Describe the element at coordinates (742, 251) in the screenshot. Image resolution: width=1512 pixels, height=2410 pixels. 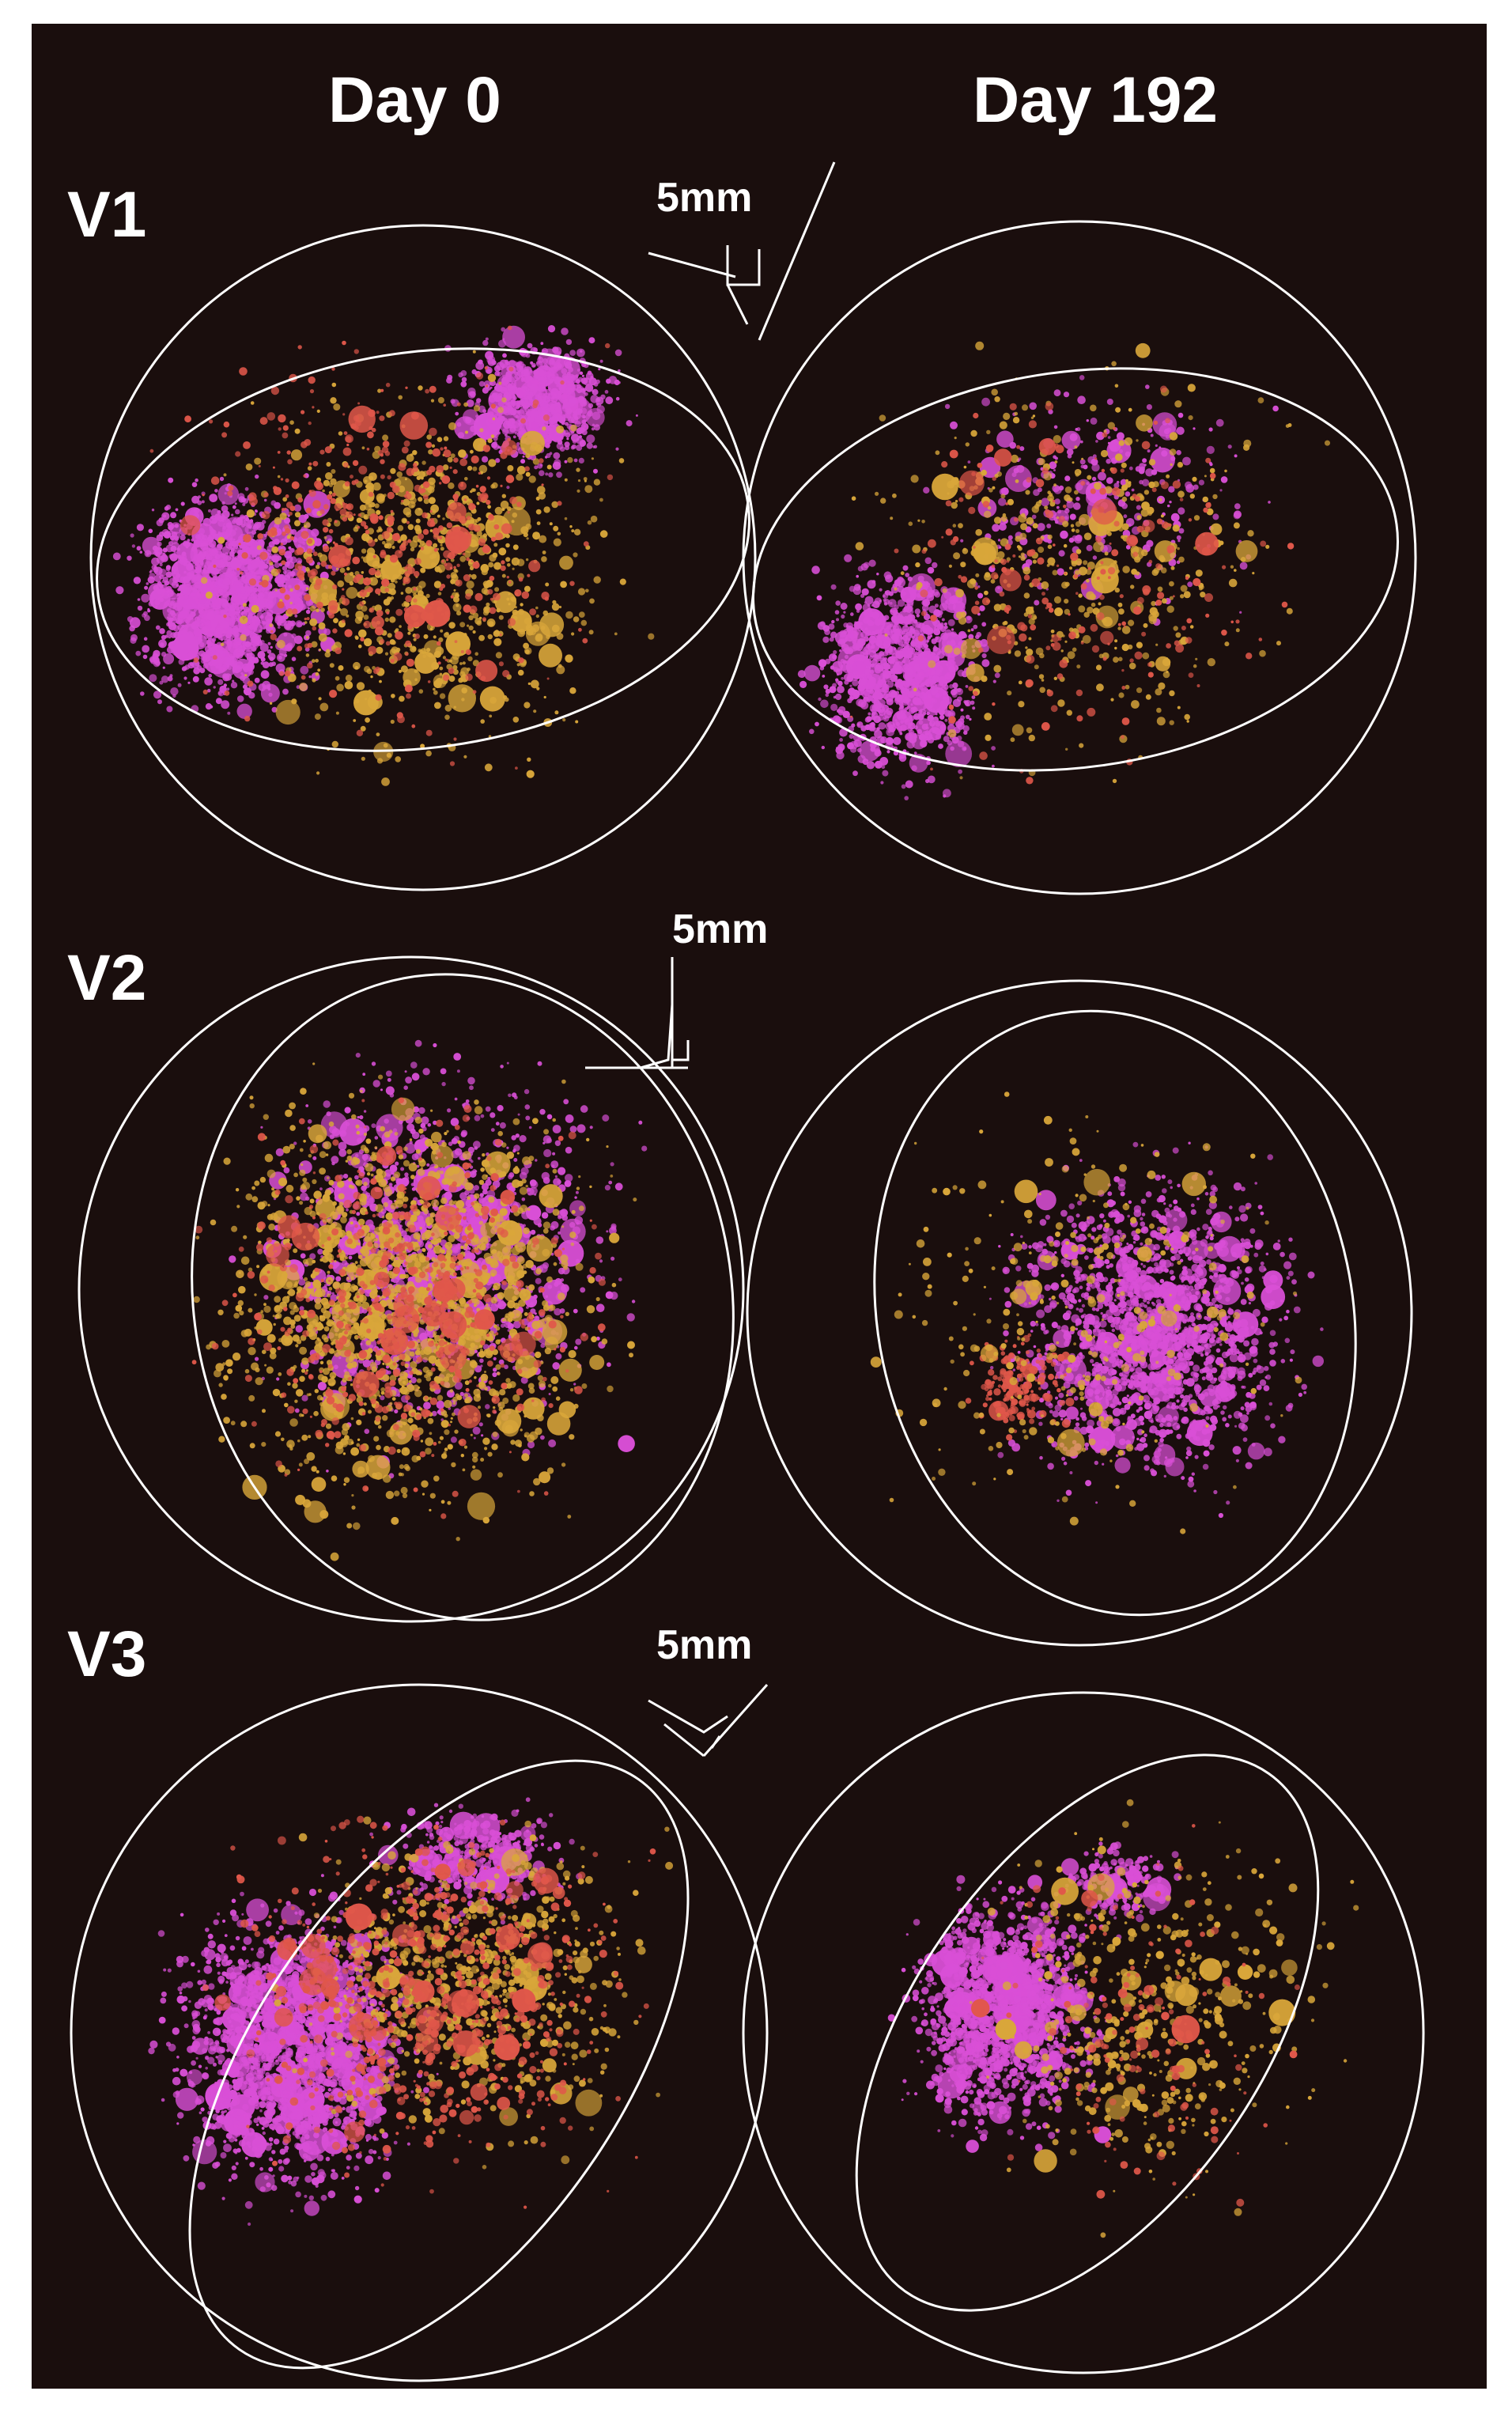
I see `scale-axes-v1` at that location.